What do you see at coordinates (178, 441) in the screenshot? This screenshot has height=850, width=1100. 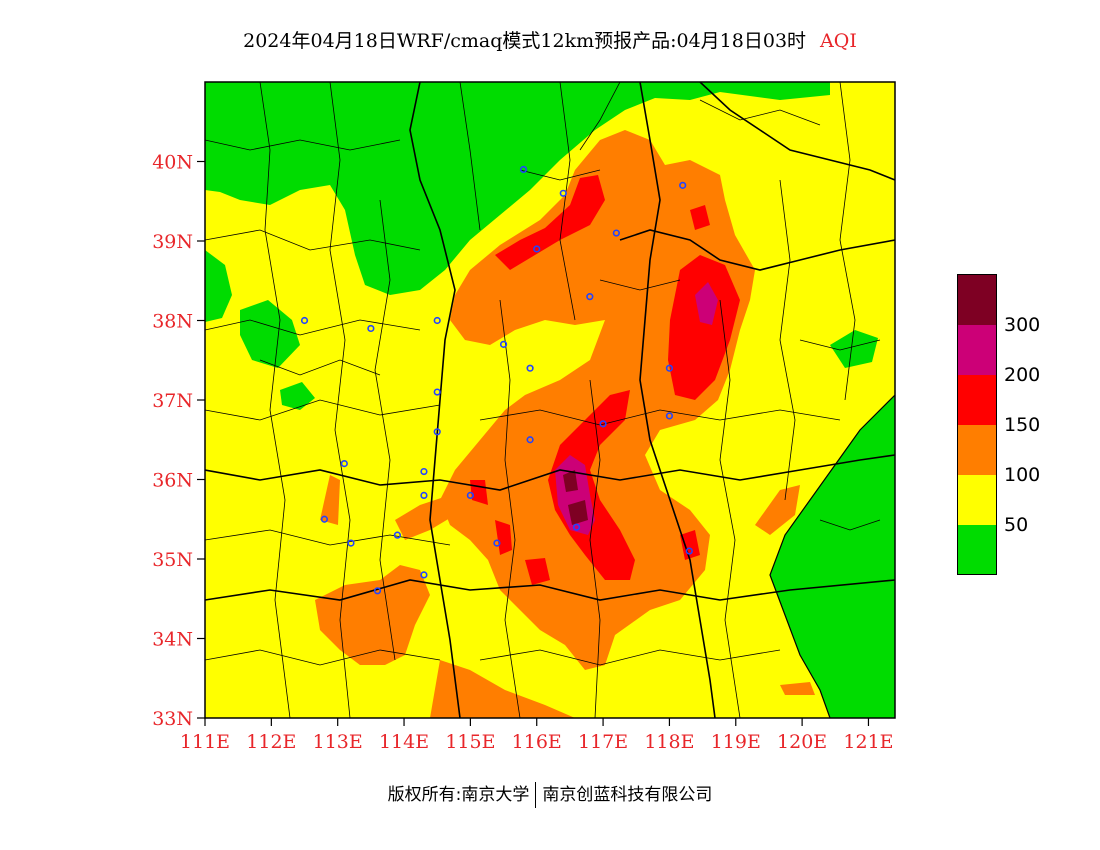 I see `latitude-axis: 33N 34N 35N 36N 37N 38N 39N 40N` at bounding box center [178, 441].